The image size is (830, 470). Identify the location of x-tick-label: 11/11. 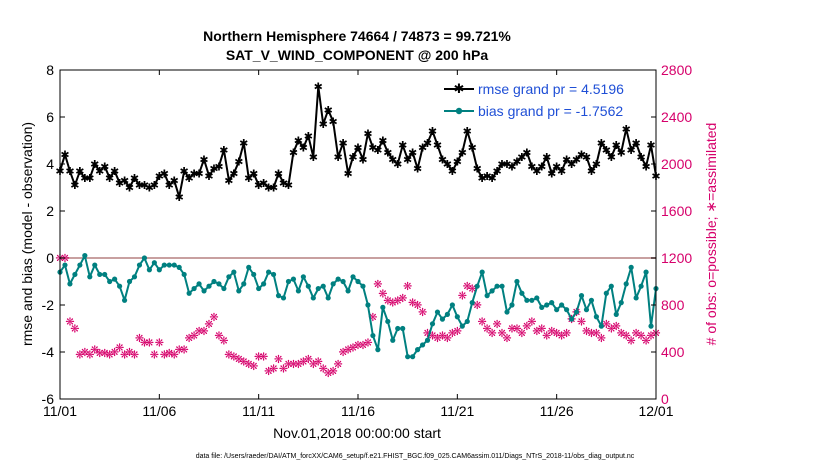
(258, 411).